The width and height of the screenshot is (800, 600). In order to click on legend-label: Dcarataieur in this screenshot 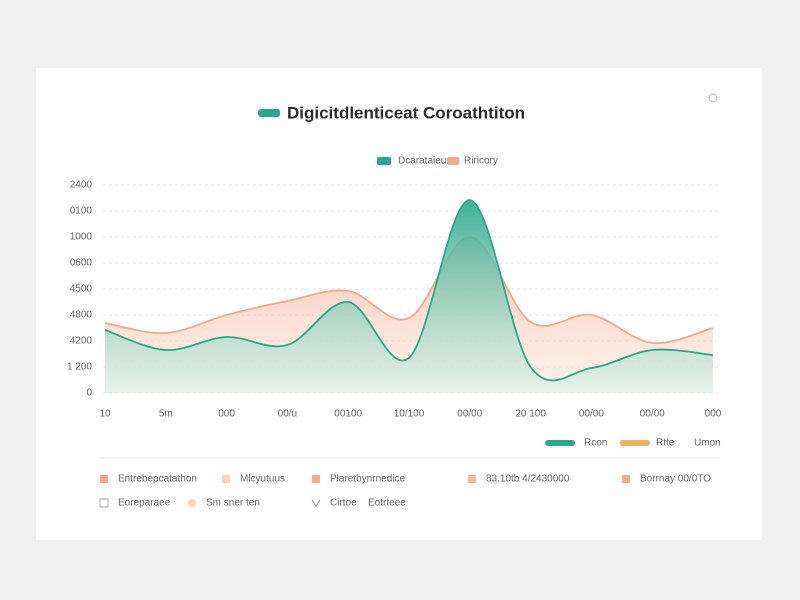, I will do `click(424, 161)`.